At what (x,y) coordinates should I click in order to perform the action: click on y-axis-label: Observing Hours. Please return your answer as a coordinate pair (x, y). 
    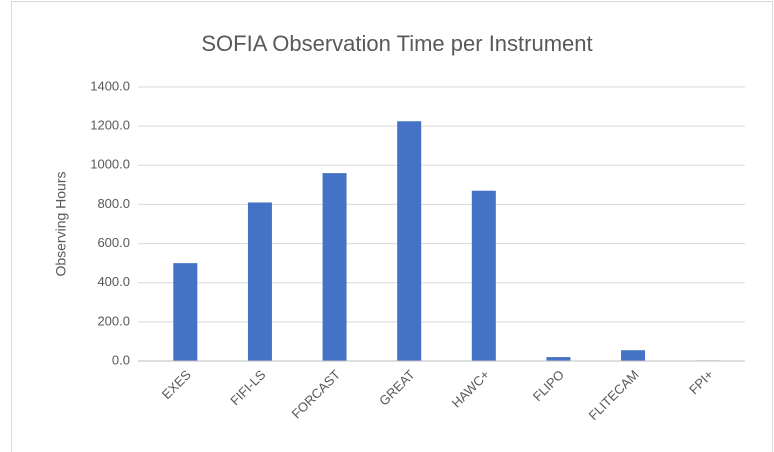
    Looking at the image, I should click on (61, 223).